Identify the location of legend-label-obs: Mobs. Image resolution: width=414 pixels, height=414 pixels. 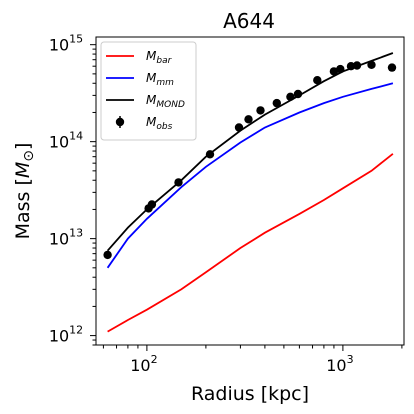
(159, 123).